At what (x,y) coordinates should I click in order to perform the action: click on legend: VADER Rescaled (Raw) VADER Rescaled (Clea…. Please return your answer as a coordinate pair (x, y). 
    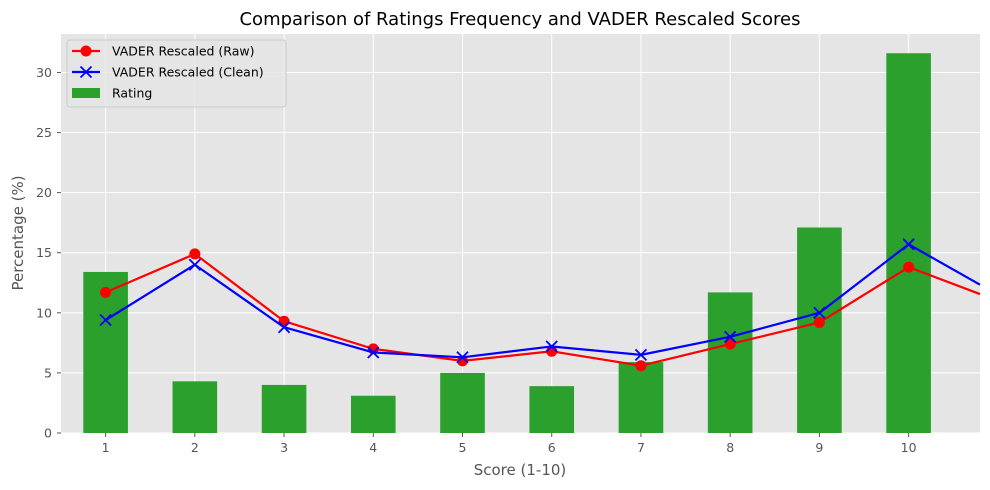
    Looking at the image, I should click on (176, 73).